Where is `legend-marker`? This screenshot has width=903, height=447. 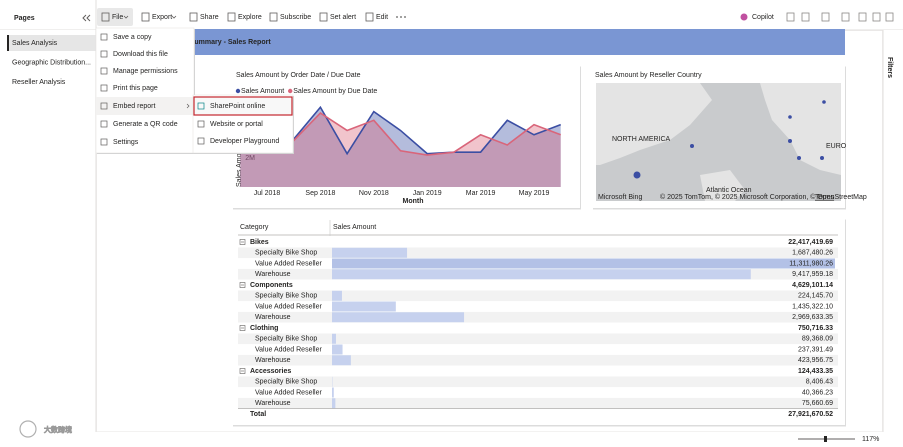 legend-marker is located at coordinates (290, 91).